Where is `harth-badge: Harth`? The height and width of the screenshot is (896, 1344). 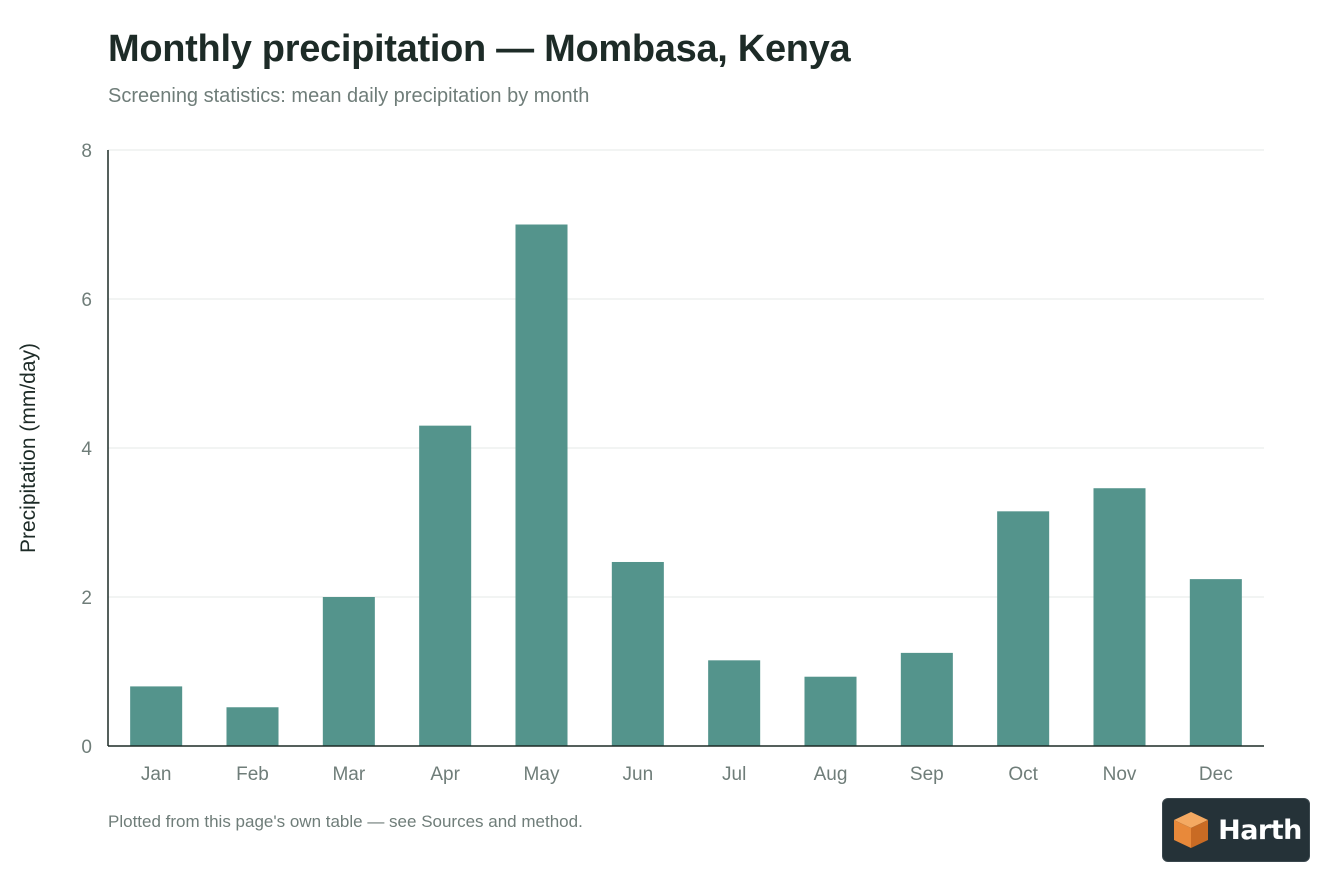
harth-badge: Harth is located at coordinates (1236, 830).